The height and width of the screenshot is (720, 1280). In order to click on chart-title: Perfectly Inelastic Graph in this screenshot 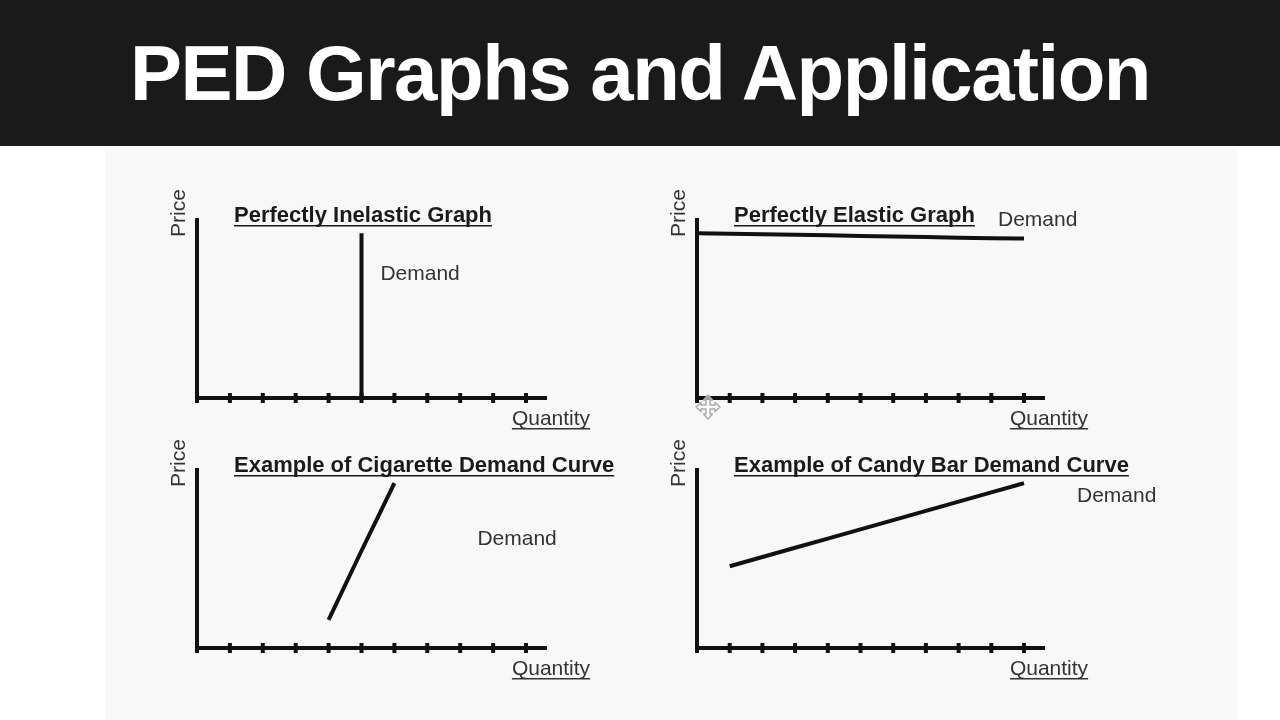, I will do `click(363, 214)`.